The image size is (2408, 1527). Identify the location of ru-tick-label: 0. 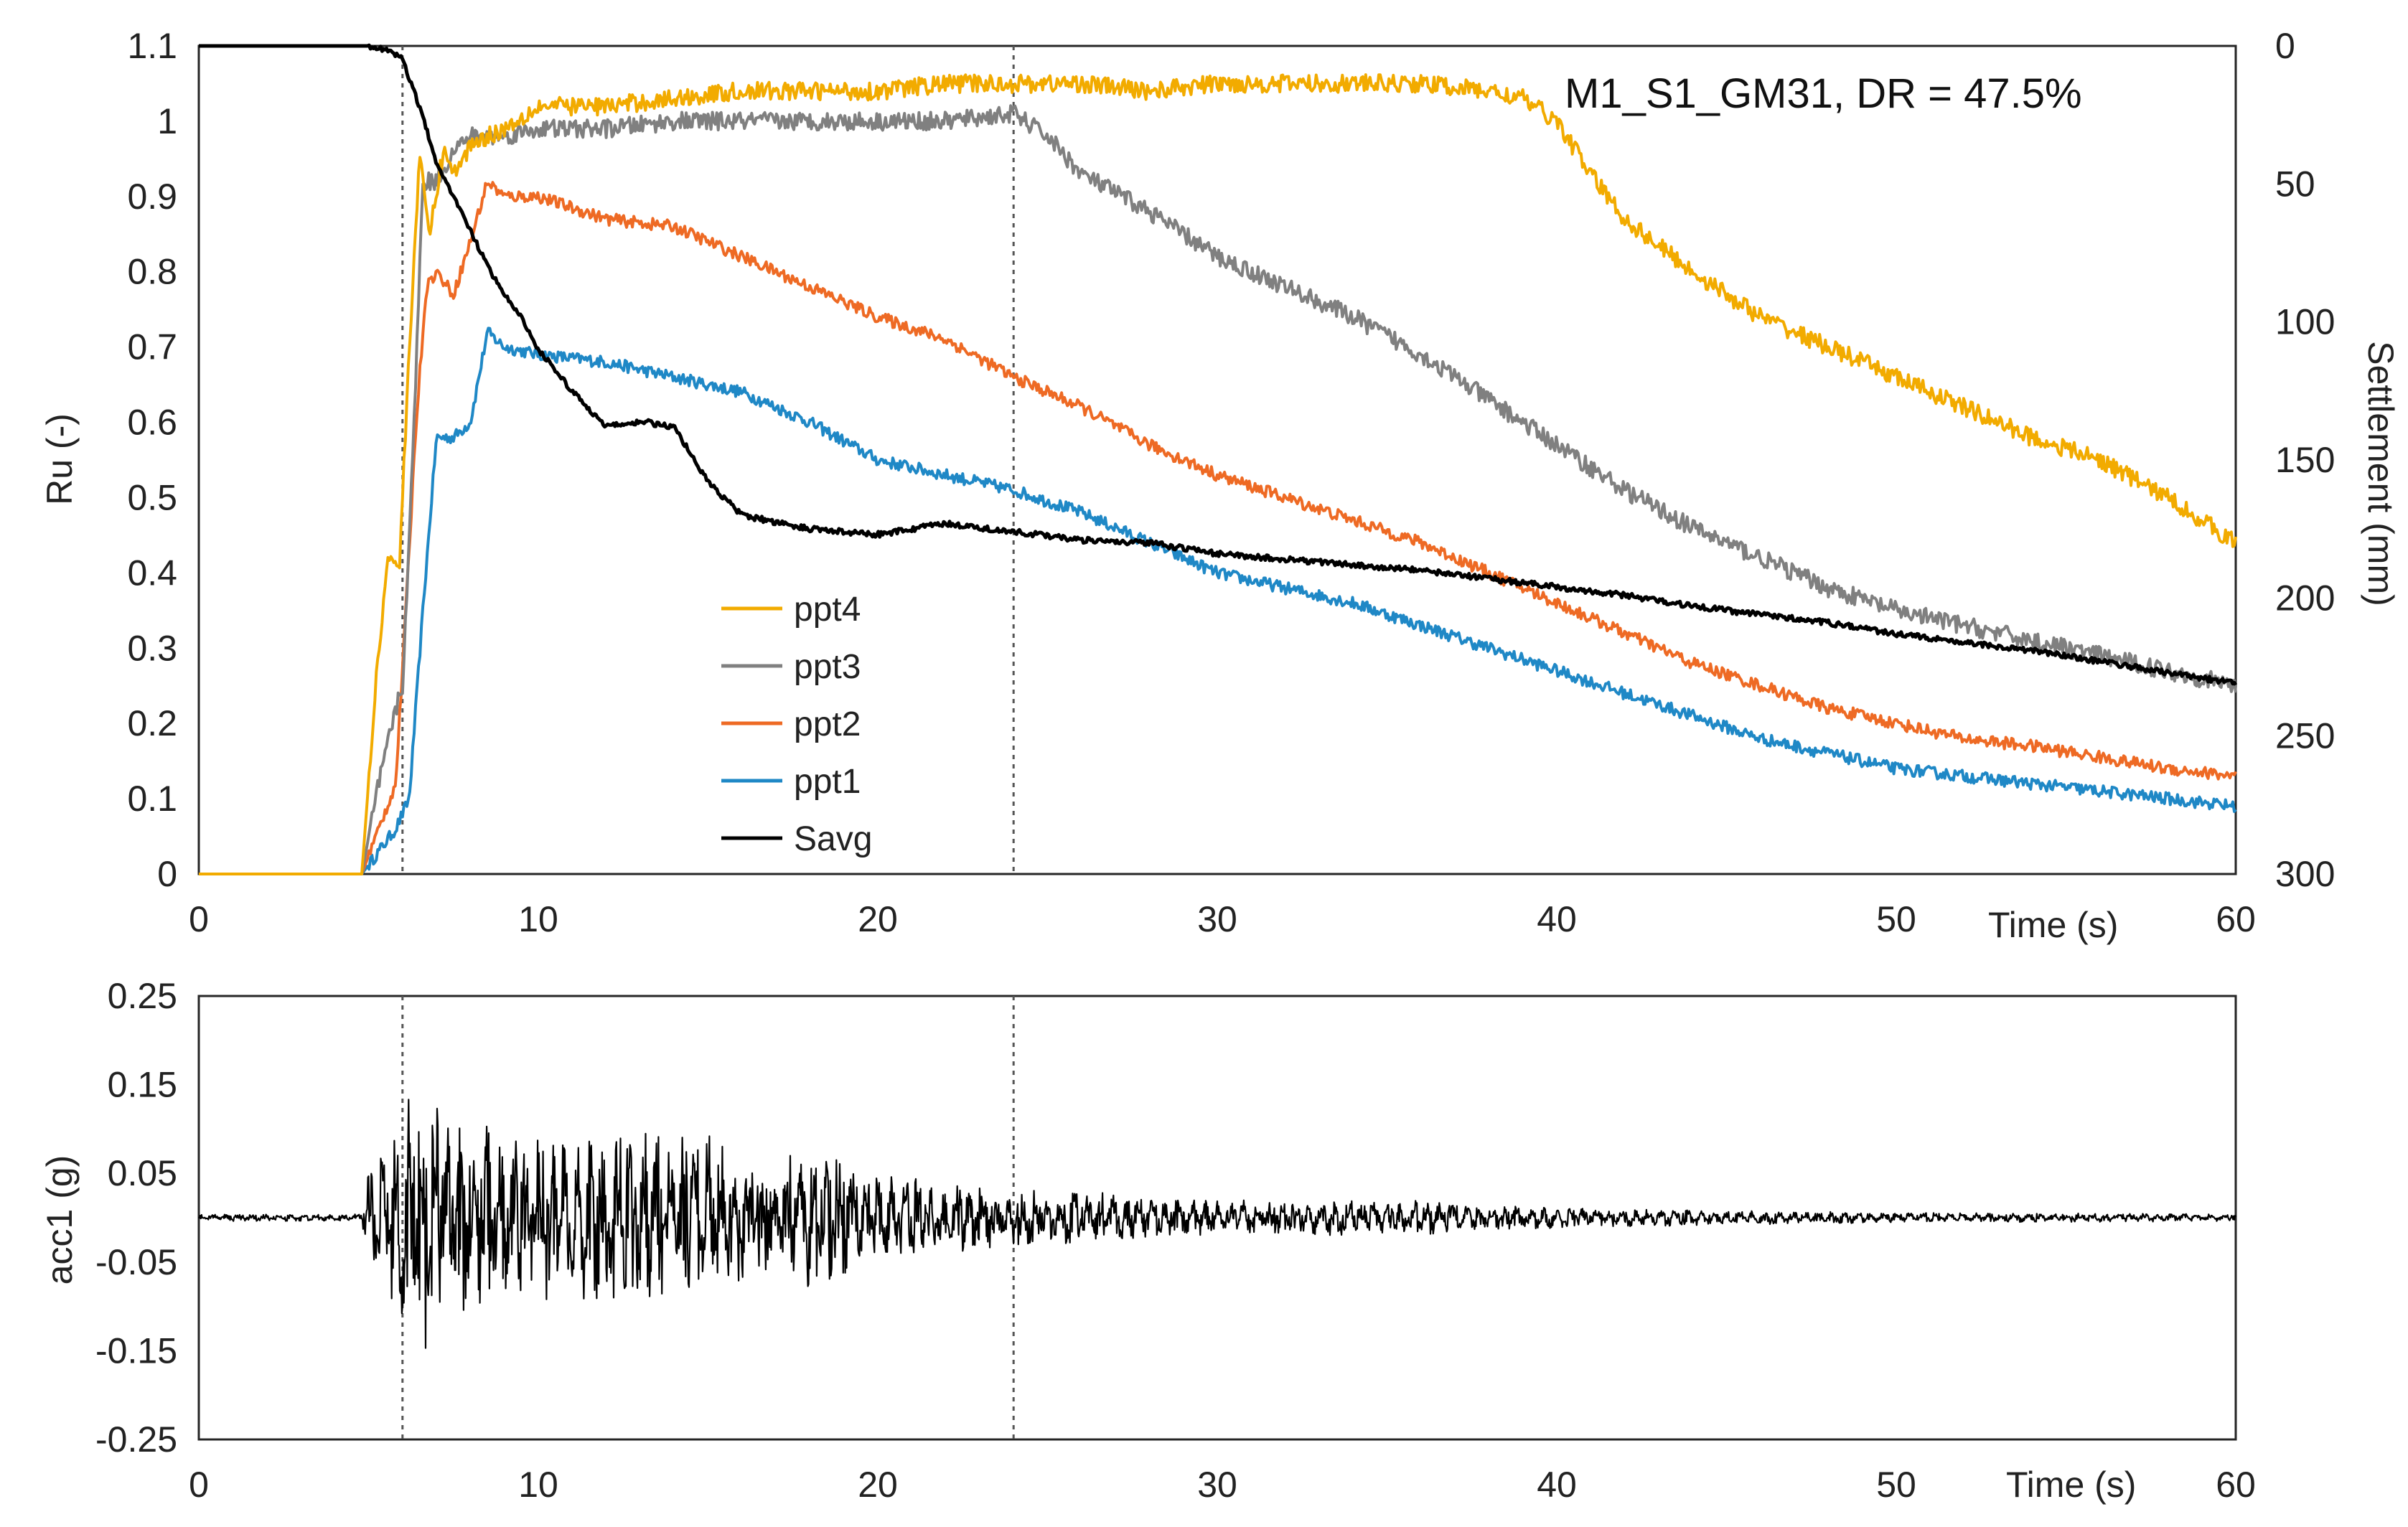
(167, 874).